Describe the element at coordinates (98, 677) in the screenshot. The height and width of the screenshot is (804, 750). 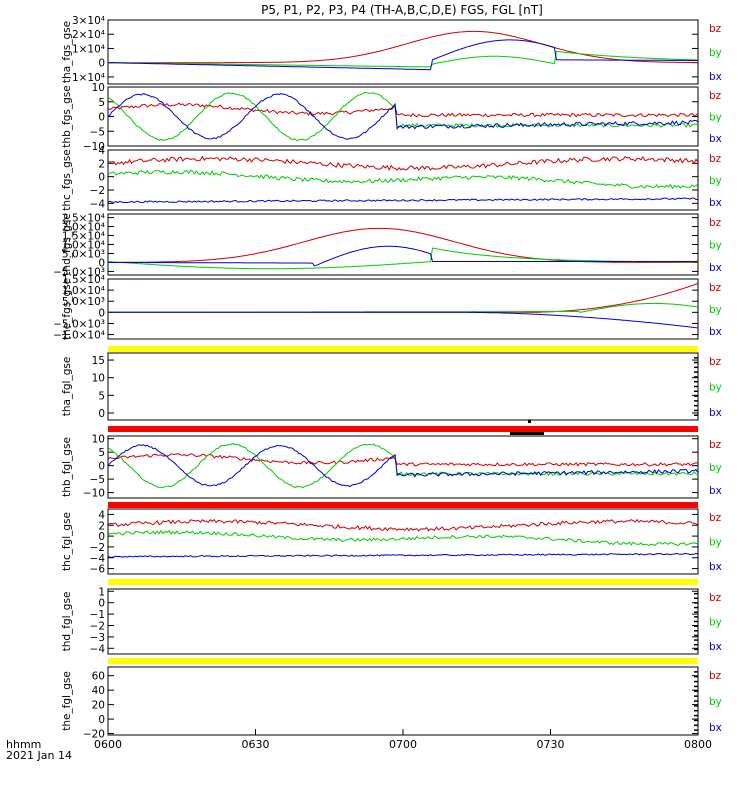
I see `y-tick-label: 60` at that location.